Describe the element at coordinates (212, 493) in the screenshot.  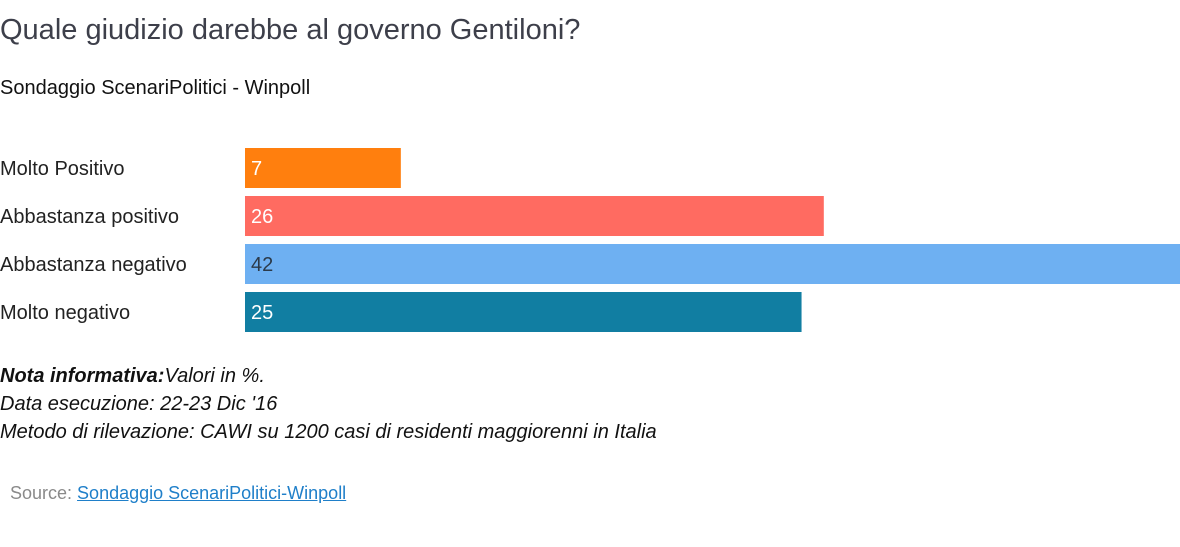
I see `source-link: Sondaggio ScenariPolitici-Winpoll` at that location.